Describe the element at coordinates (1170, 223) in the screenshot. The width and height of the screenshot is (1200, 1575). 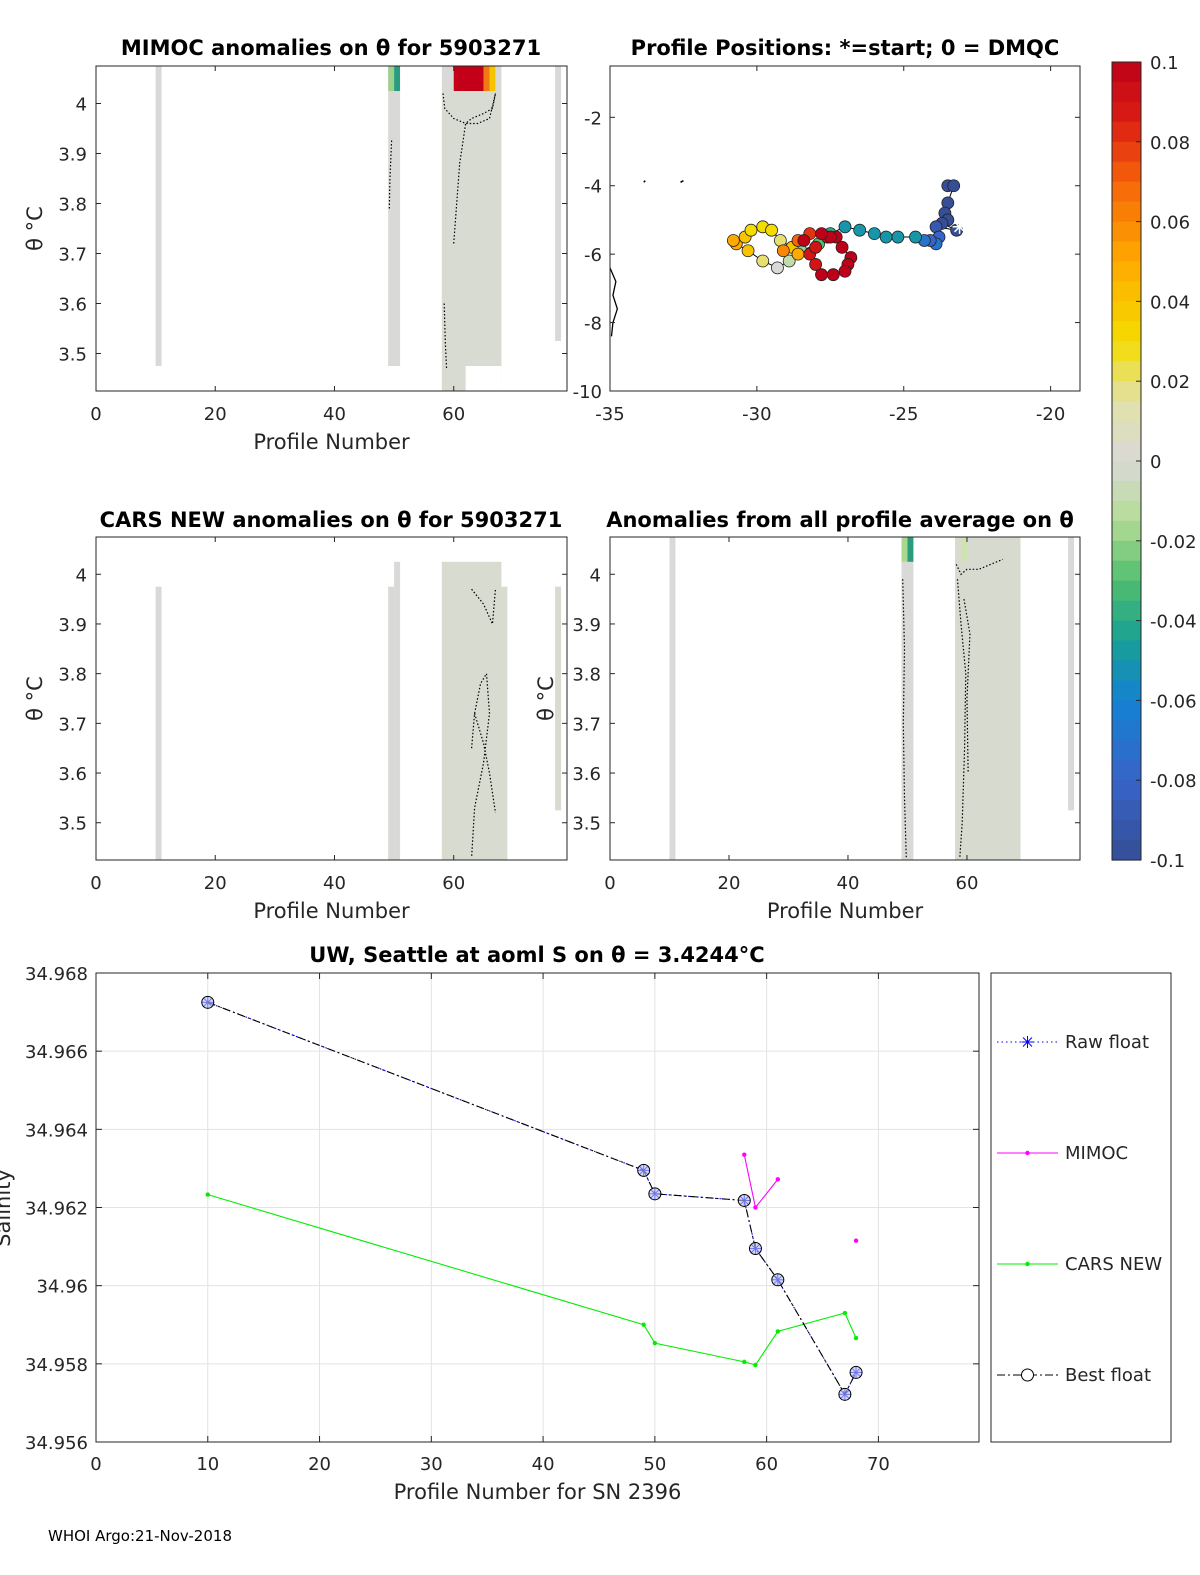
I see `colorbar-tick-label: 0.06` at that location.